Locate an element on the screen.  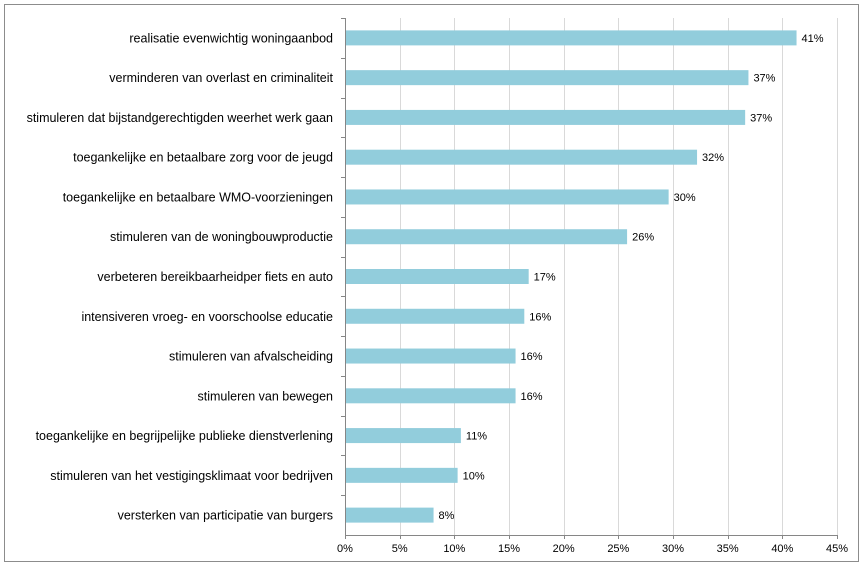
x-tick-label: 45% is located at coordinates (837, 549).